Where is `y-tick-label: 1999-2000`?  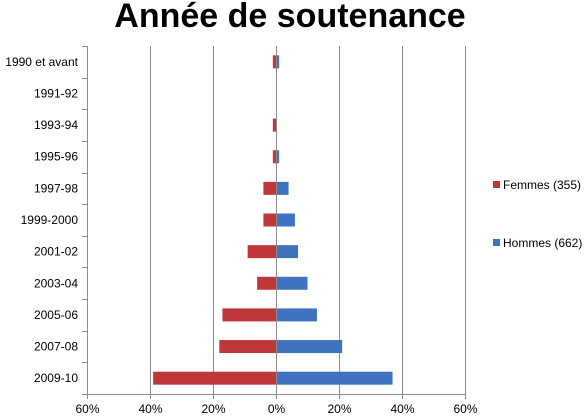 y-tick-label: 1999-2000 is located at coordinates (50, 220).